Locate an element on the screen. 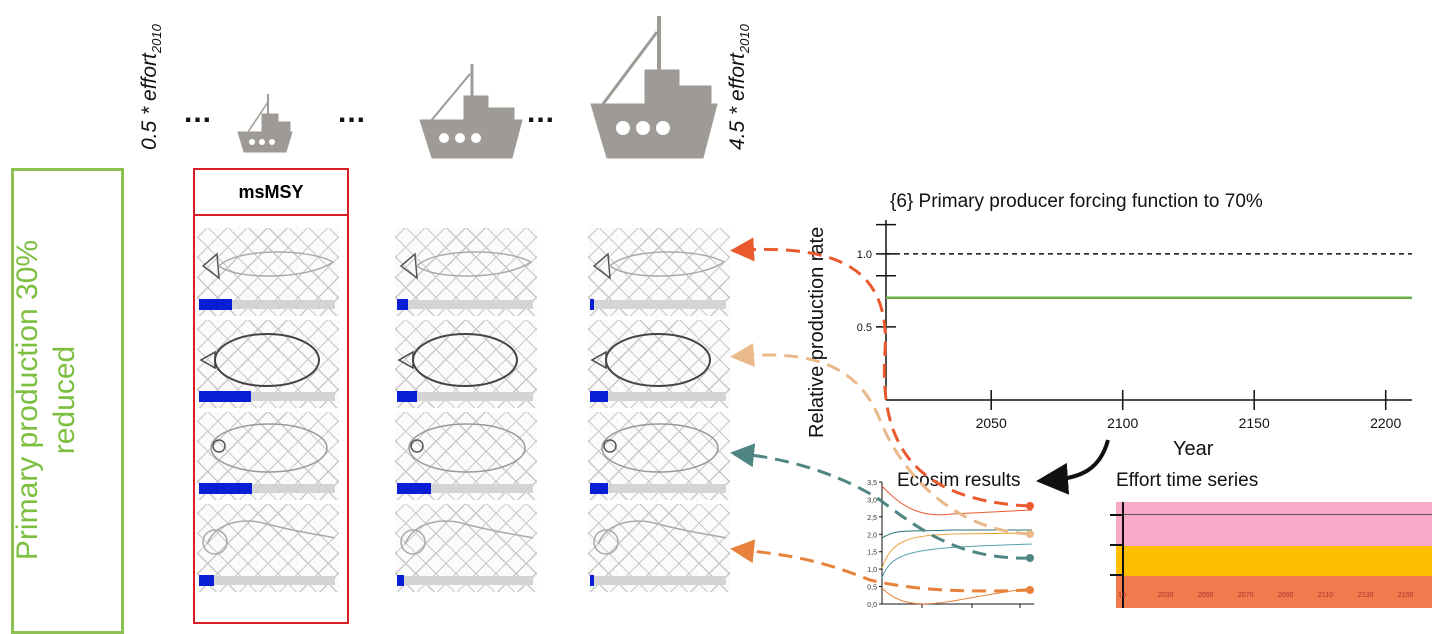 The width and height of the screenshot is (1434, 634). x-tick-label: 2150 is located at coordinates (1254, 423).